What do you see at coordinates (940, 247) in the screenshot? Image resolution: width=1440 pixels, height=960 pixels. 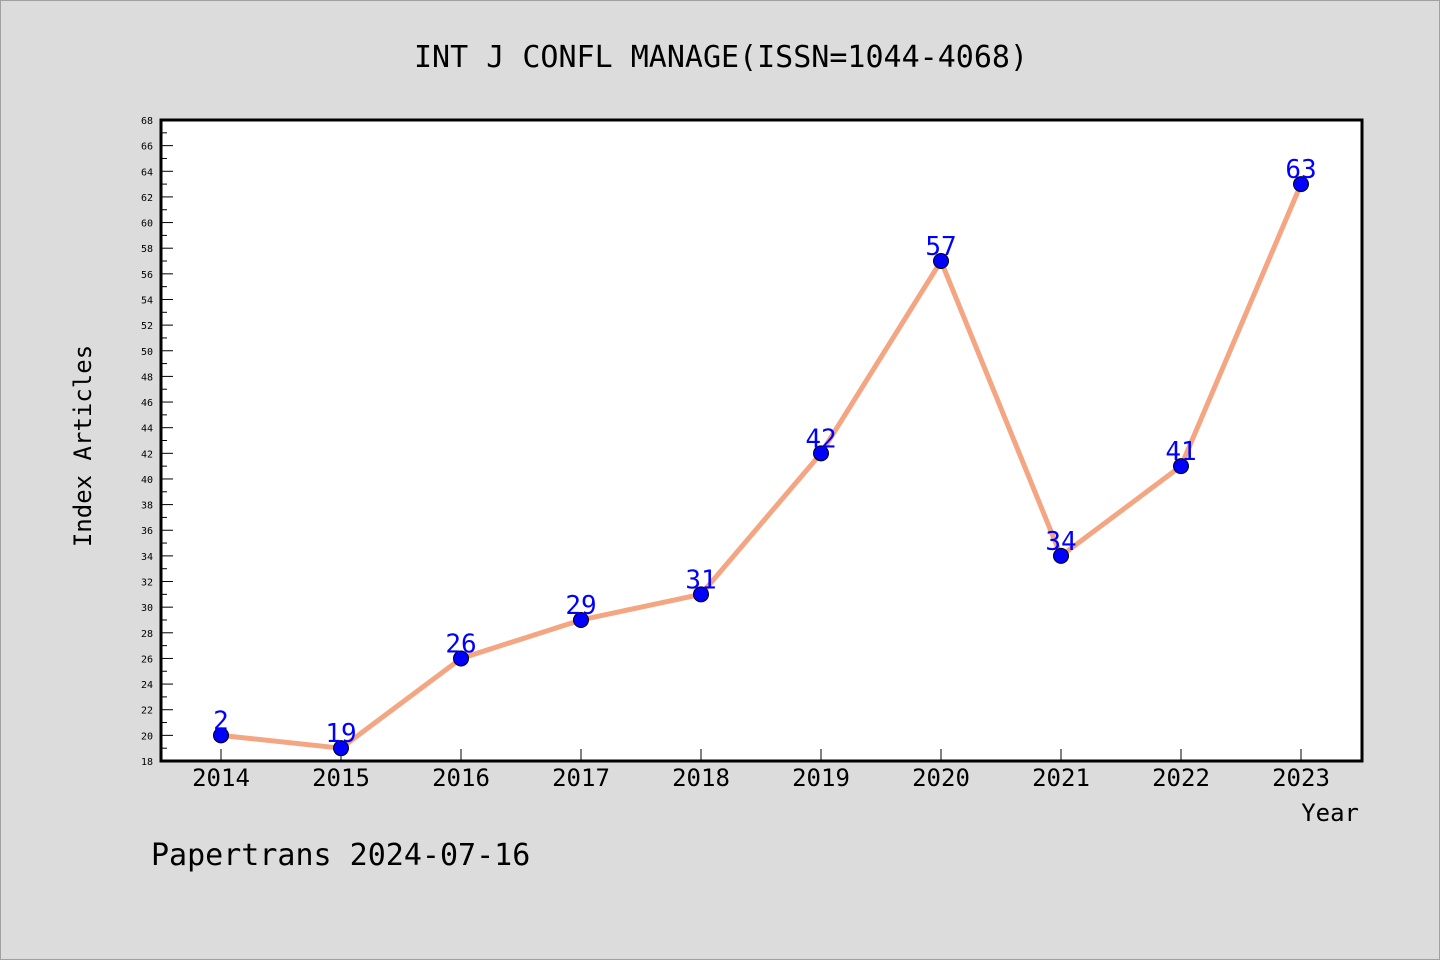 I see `data-label: 57` at bounding box center [940, 247].